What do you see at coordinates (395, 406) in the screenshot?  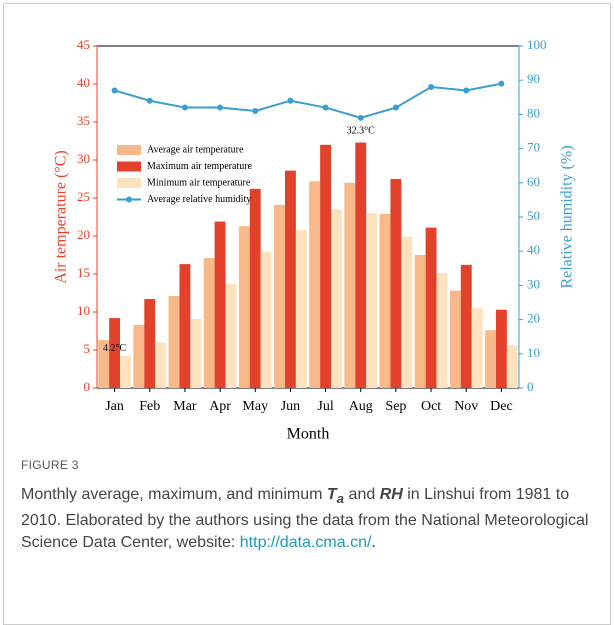 I see `x-tick-label: Sep` at bounding box center [395, 406].